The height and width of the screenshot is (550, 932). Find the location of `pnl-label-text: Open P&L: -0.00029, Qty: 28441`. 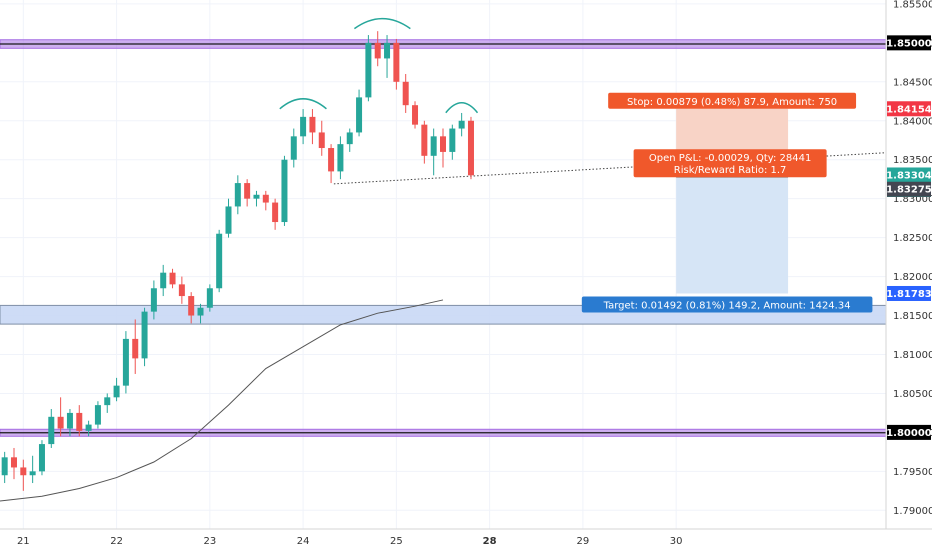

pnl-label-text: Open P&L: -0.00029, Qty: 28441 is located at coordinates (730, 158).